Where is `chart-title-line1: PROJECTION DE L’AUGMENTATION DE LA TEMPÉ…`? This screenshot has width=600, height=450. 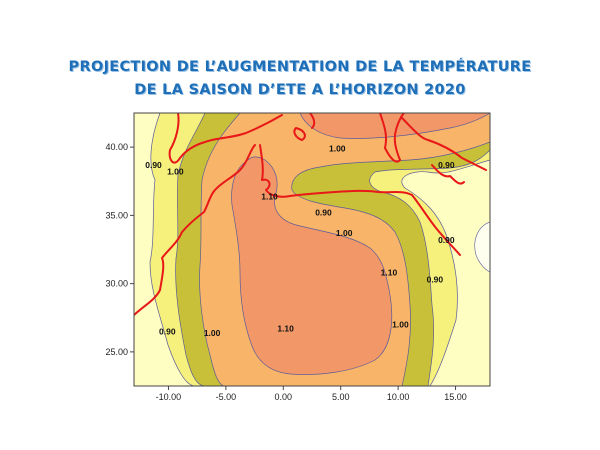 chart-title-line1: PROJECTION DE L’AUGMENTATION DE LA TEMPÉ… is located at coordinates (300, 67).